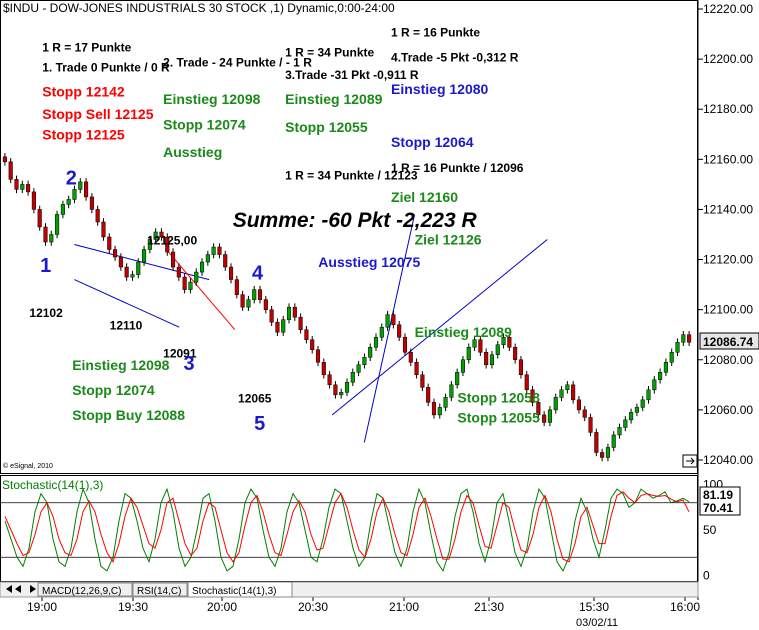 Image resolution: width=759 pixels, height=630 pixels. I want to click on price-tick-label: 12060.00, so click(728, 410).